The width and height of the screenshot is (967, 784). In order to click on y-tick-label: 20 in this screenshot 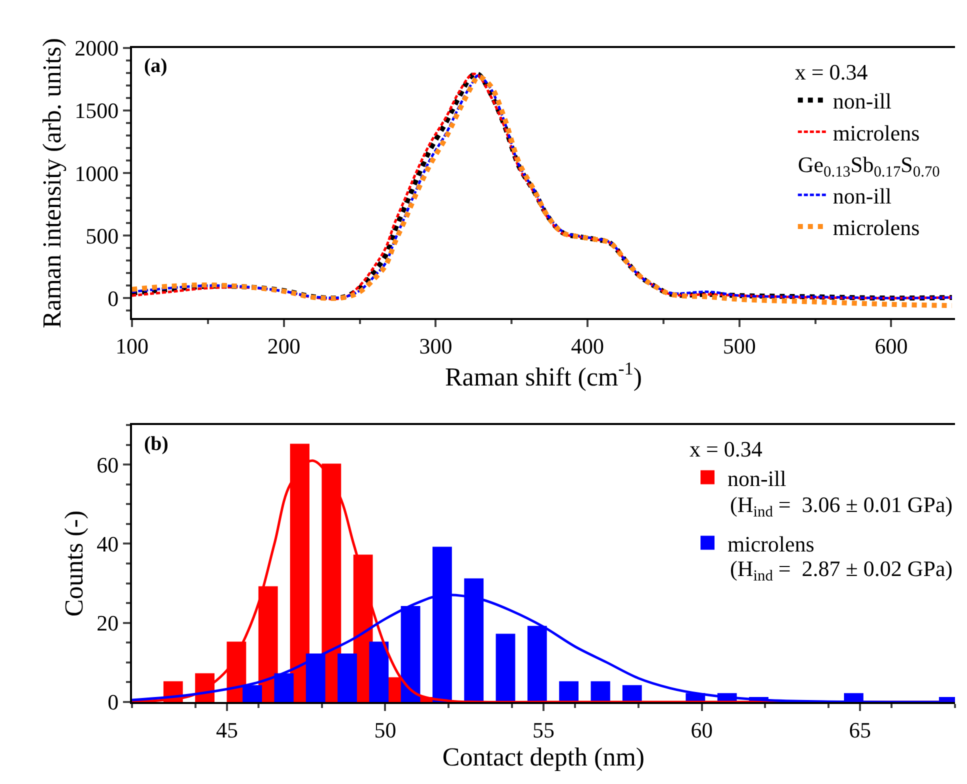, I will do `click(107, 623)`.